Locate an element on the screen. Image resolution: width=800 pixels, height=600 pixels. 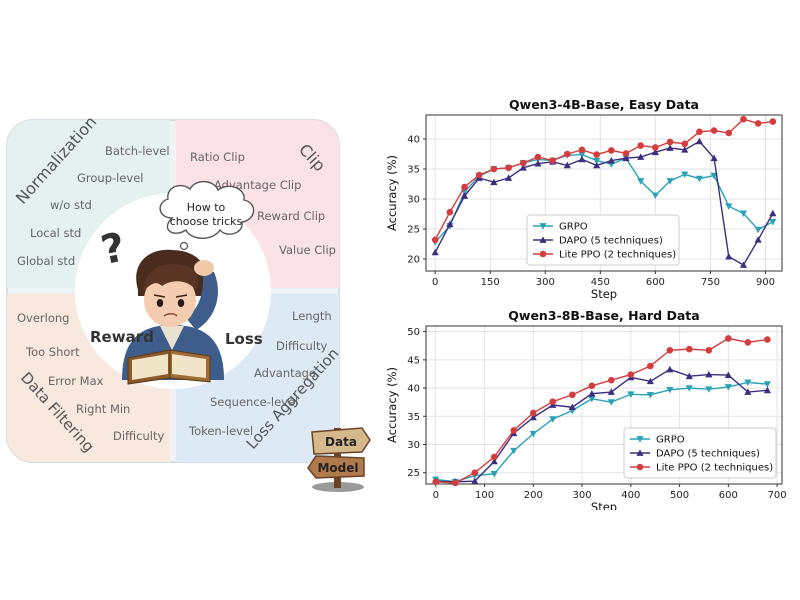
filter-item: Error Max is located at coordinates (76, 381).